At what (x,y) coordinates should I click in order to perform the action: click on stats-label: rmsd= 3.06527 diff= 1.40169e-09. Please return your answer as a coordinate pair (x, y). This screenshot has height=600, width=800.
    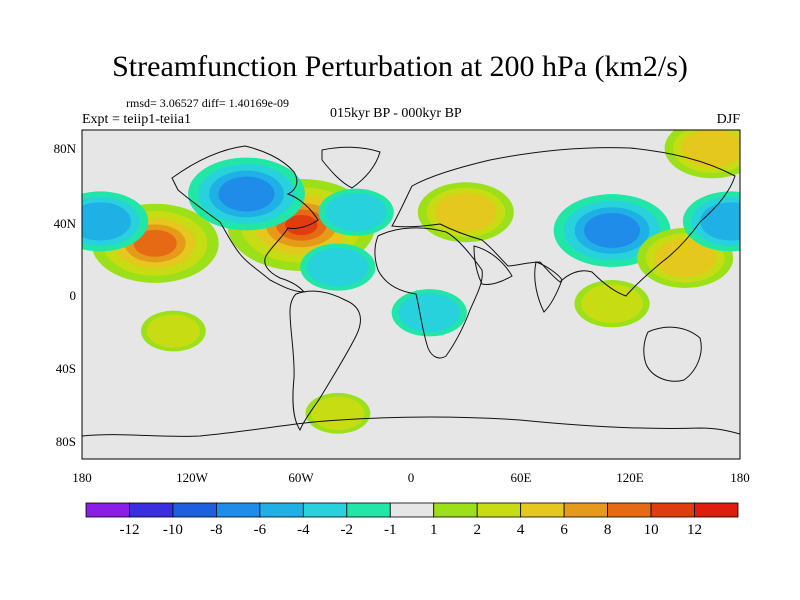
    Looking at the image, I should click on (207, 103).